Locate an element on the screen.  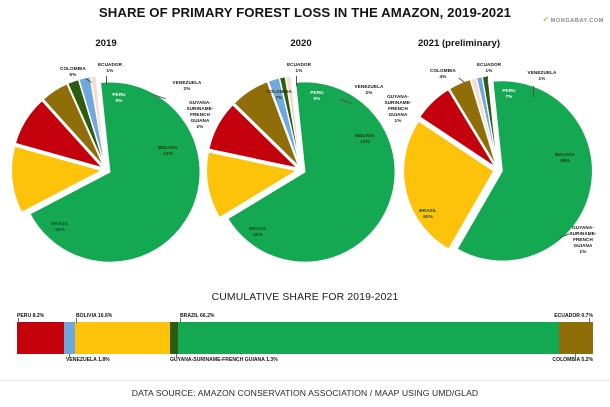
brand-watermark: ✓ MONGABAY.COM is located at coordinates (302, 20).